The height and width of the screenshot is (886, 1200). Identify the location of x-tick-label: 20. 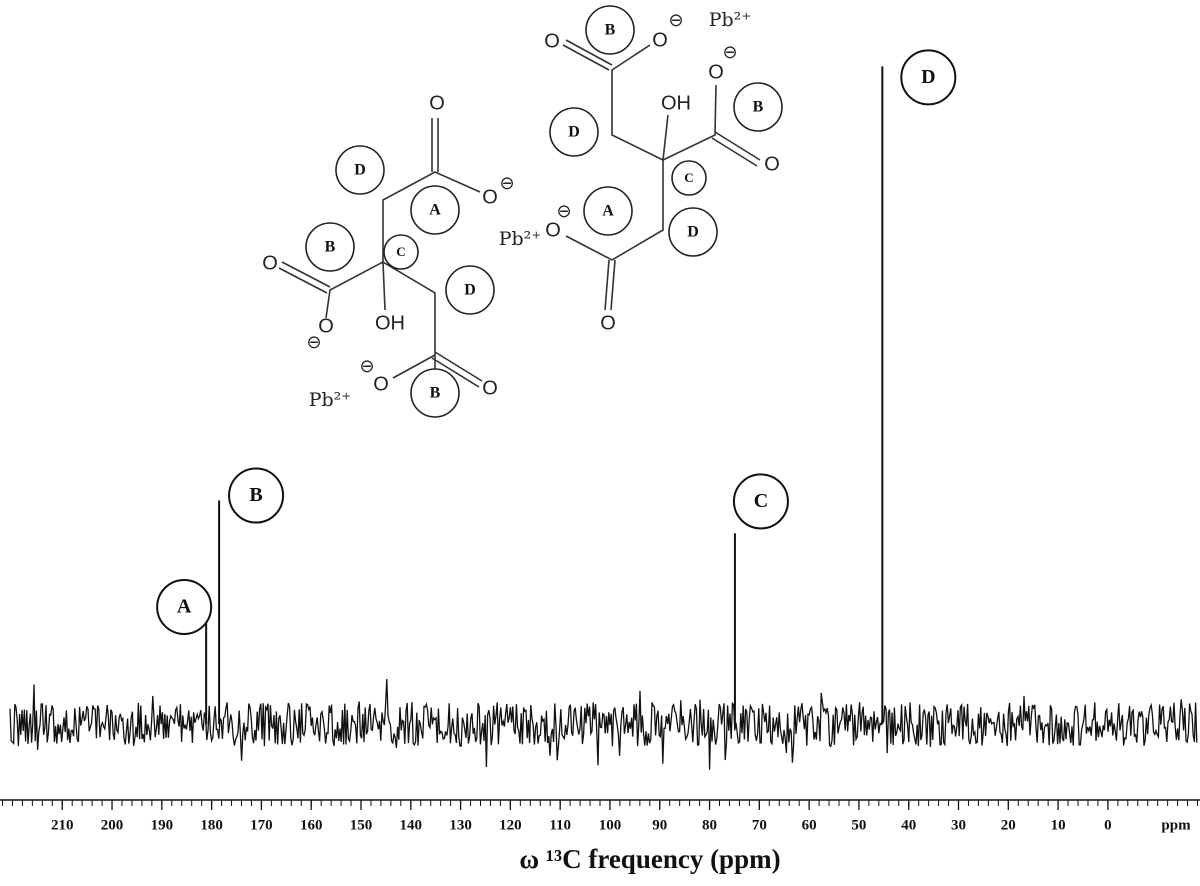
(1008, 825).